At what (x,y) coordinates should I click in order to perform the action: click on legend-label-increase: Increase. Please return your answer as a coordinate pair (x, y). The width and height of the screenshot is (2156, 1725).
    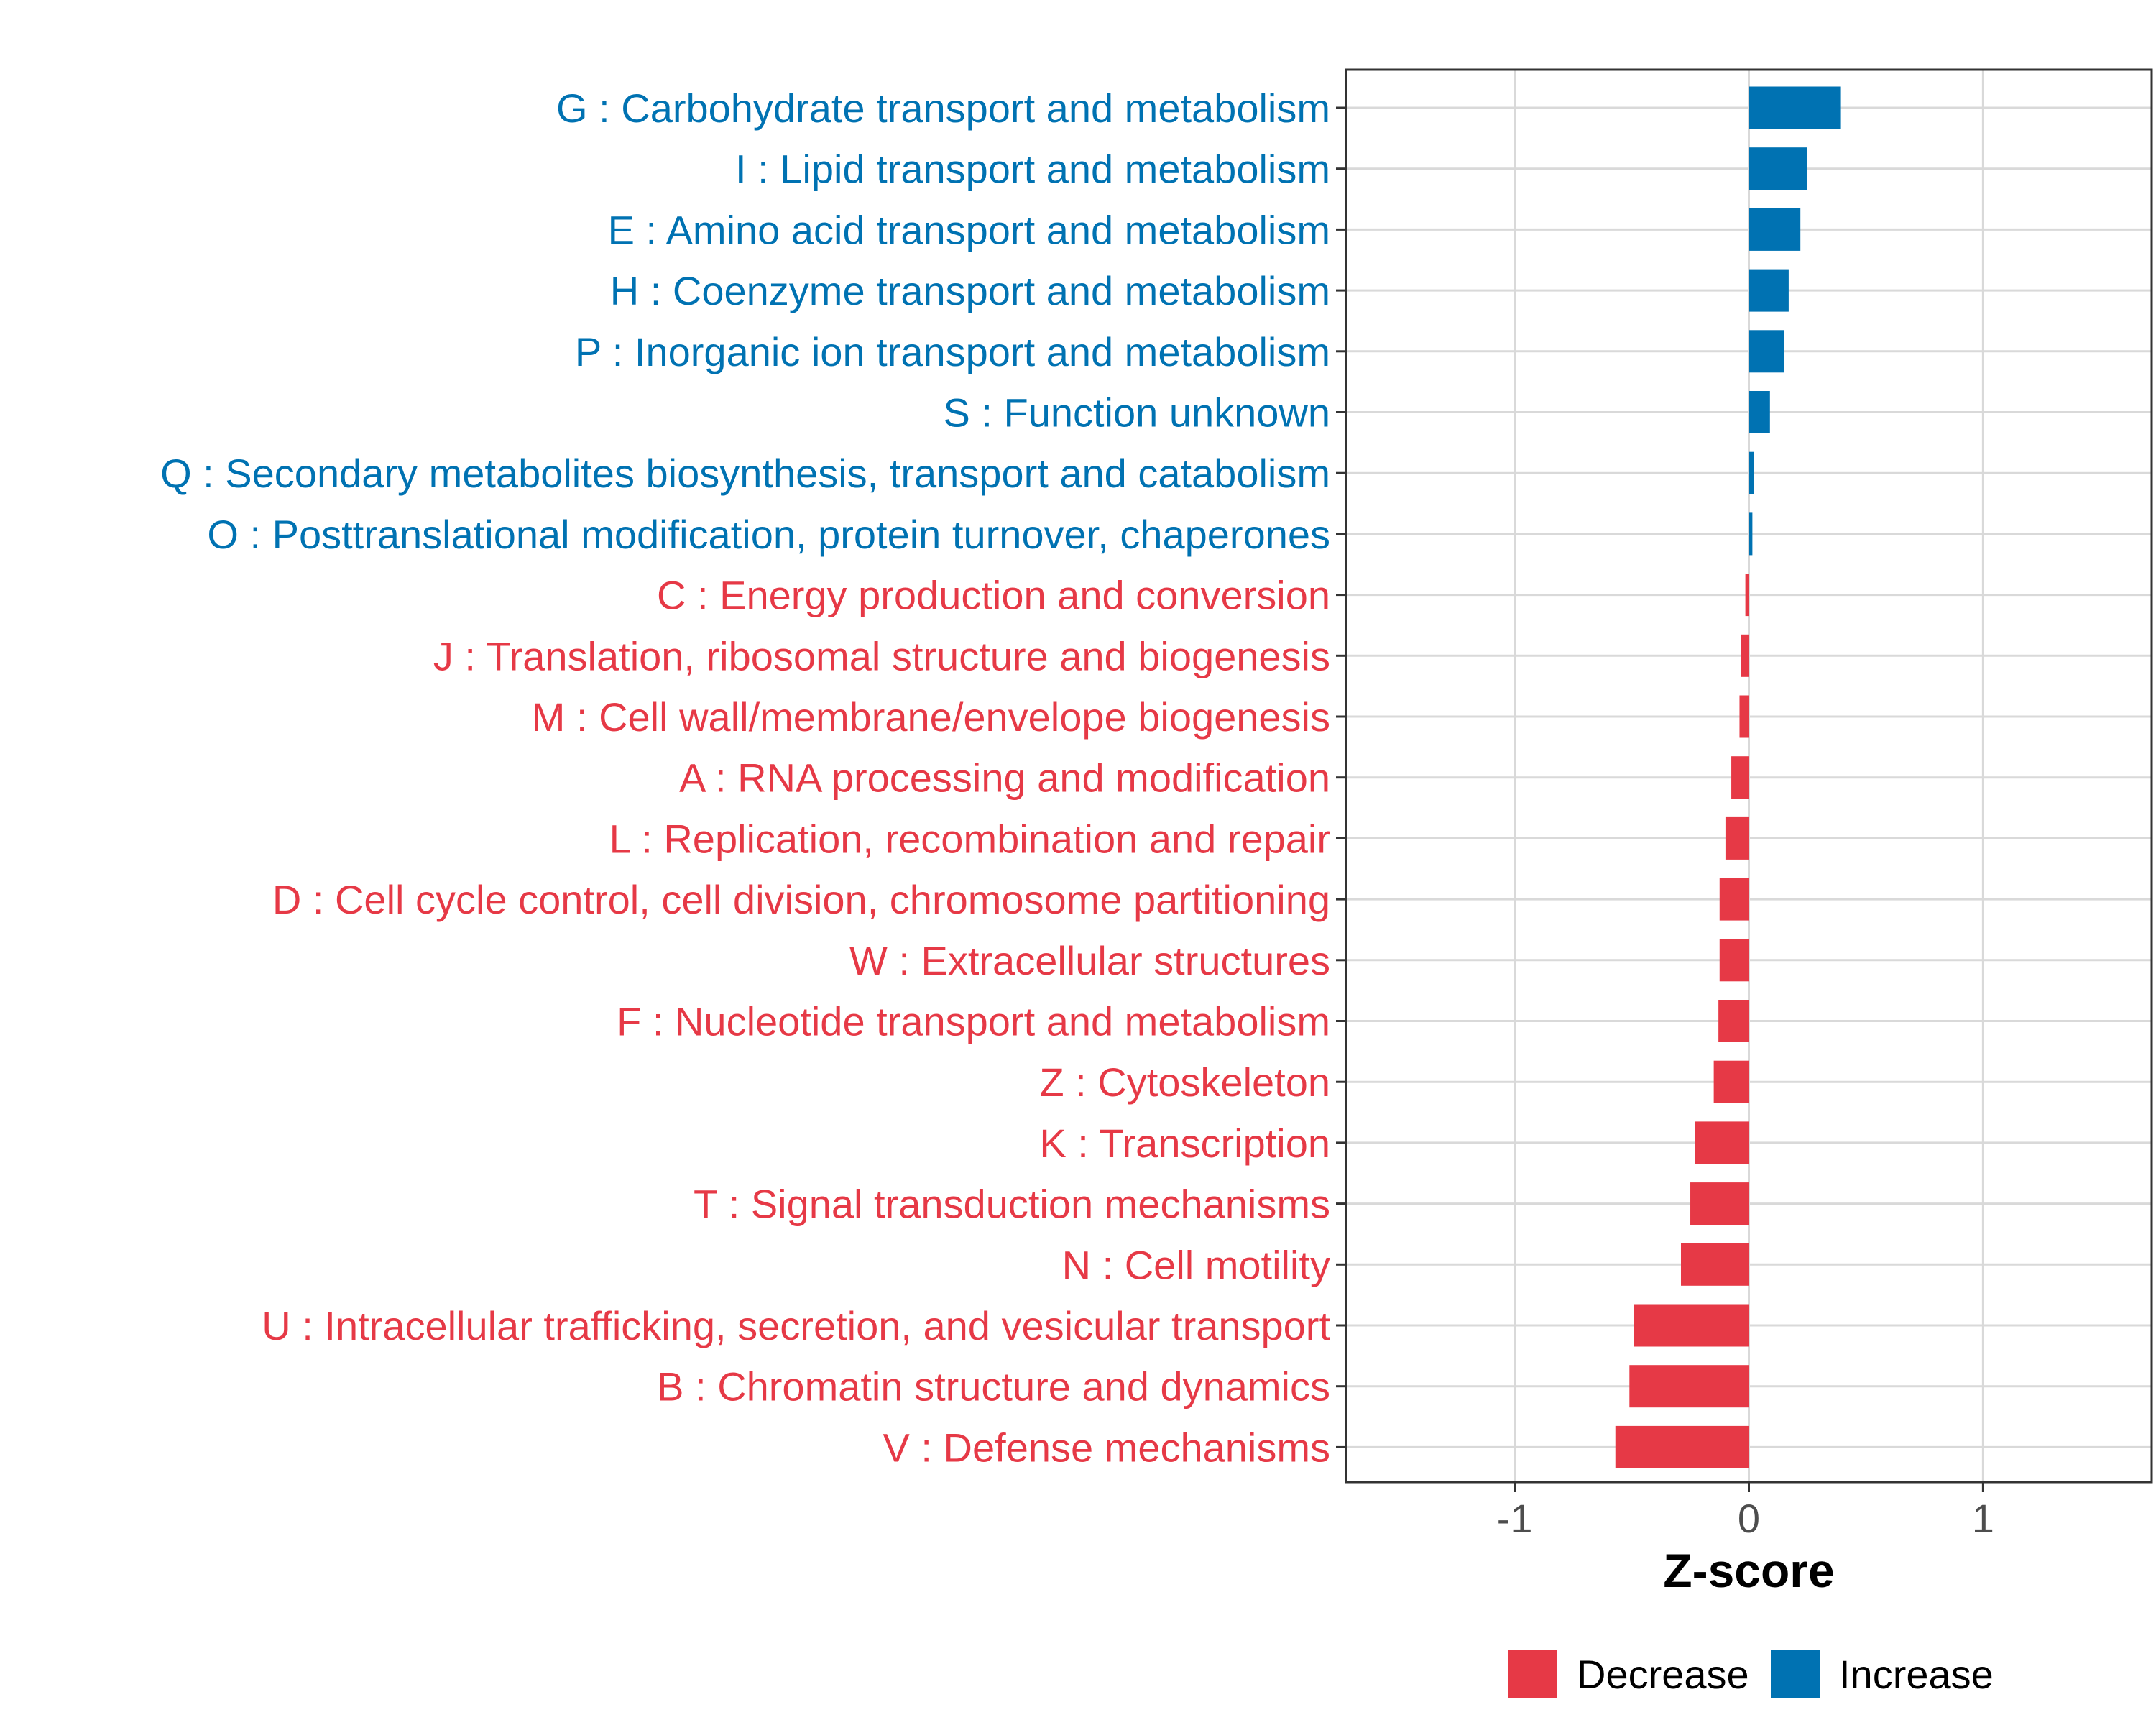
    Looking at the image, I should click on (1917, 1674).